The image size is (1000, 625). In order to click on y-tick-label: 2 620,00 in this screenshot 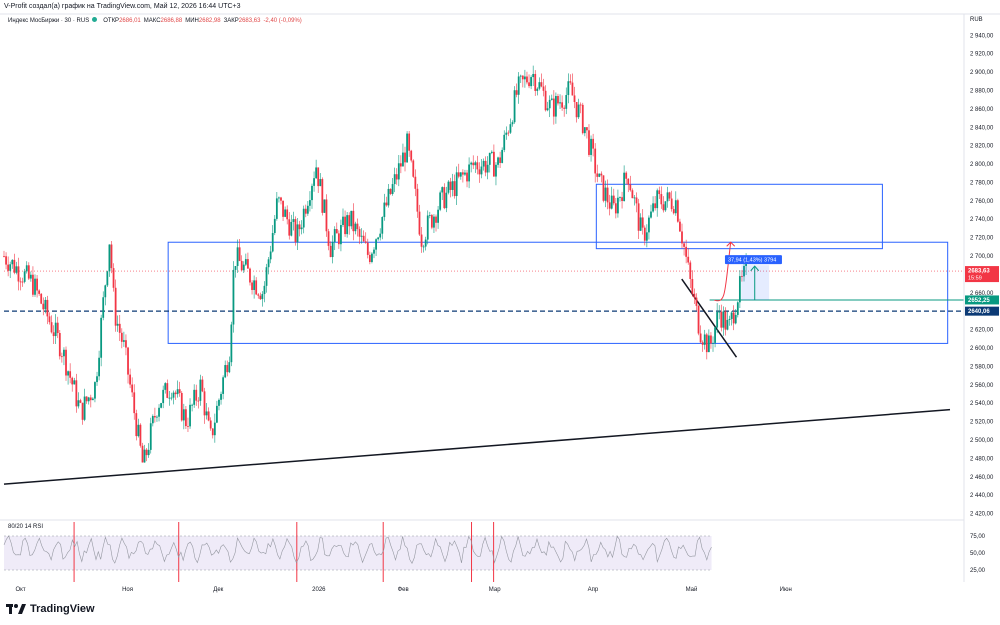, I will do `click(982, 331)`.